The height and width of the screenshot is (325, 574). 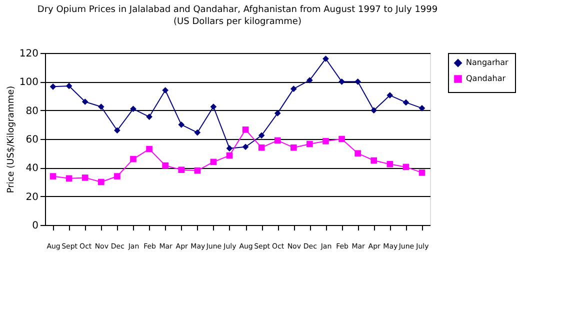 I want to click on y-axis-title: Price (US$/Kilogramme), so click(x=11, y=140).